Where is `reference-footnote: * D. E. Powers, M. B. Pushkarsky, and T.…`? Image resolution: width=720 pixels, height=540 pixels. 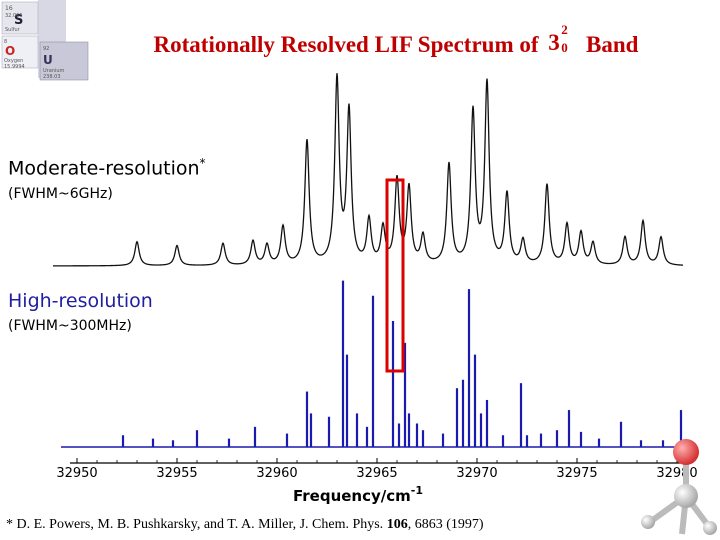 reference-footnote: * D. E. Powers, M. B. Pushkarsky, and T.… is located at coordinates (245, 525).